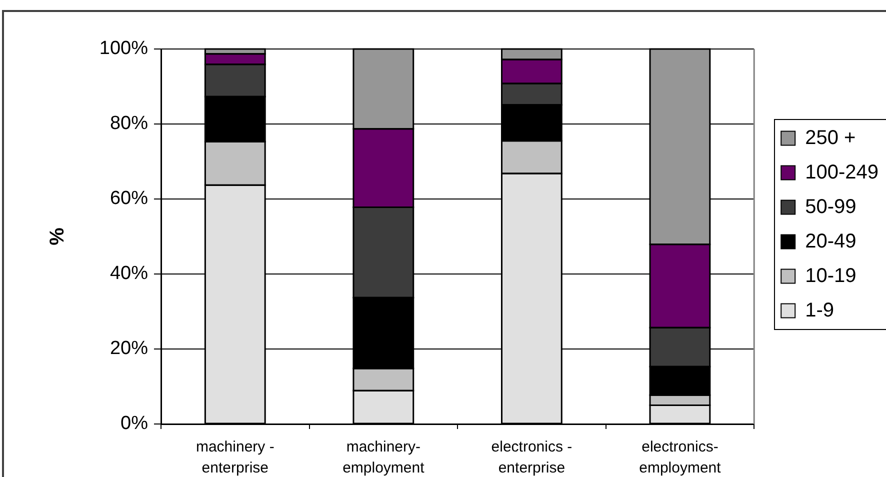 The height and width of the screenshot is (477, 886). I want to click on y-axis-title: %, so click(57, 236).